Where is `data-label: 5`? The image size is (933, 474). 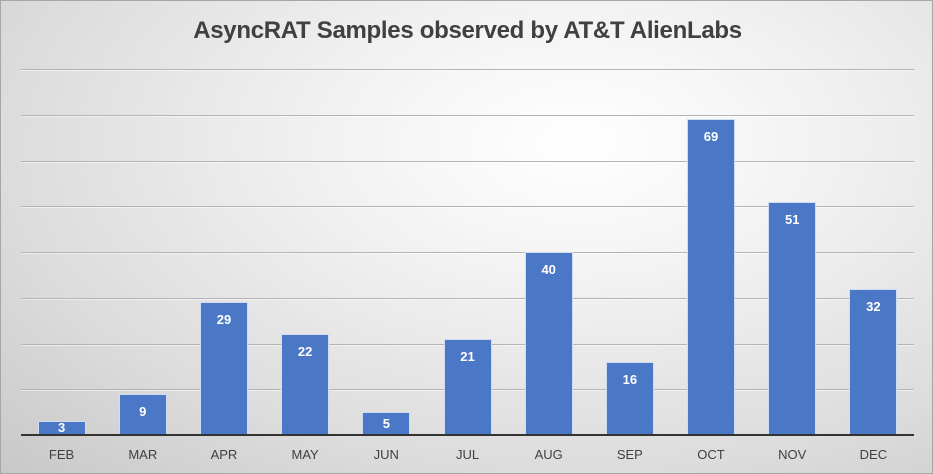
data-label: 5 is located at coordinates (386, 423).